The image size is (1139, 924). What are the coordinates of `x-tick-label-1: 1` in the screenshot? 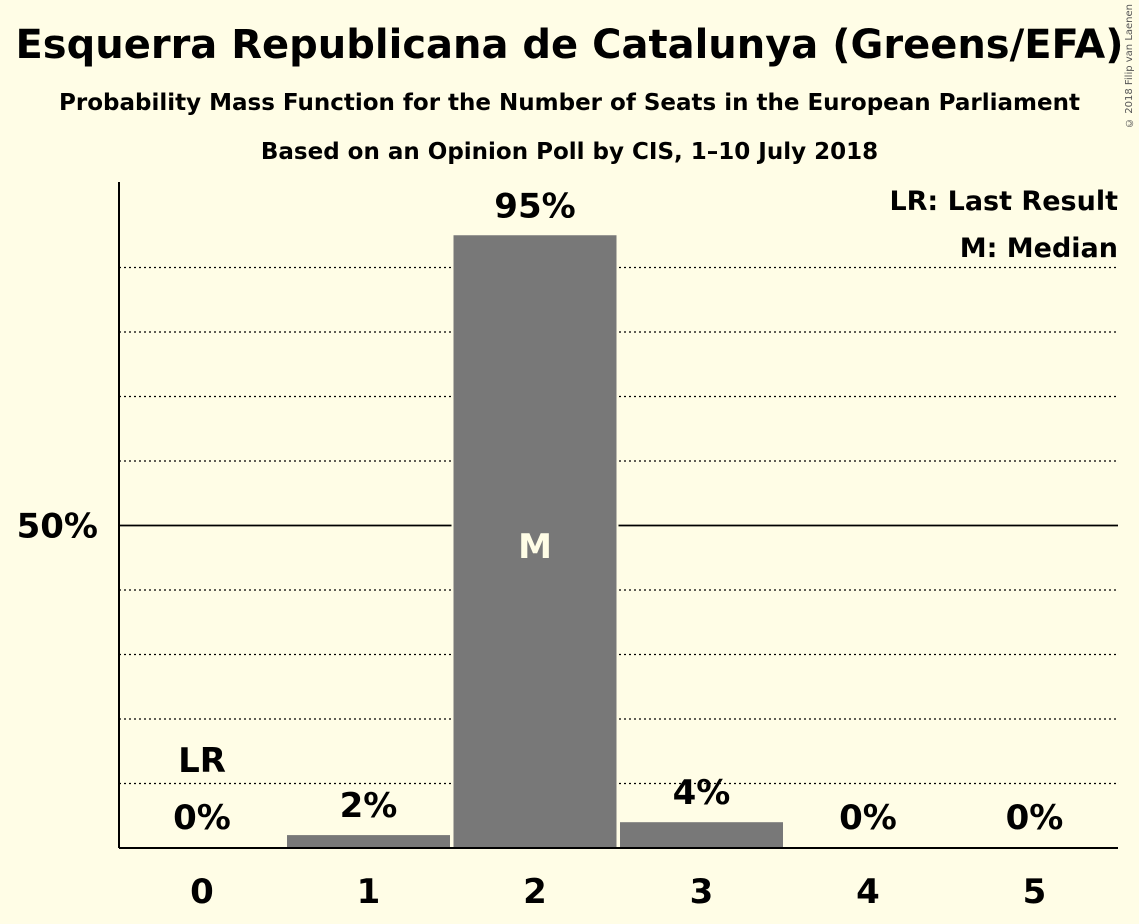 It's located at (369, 892).